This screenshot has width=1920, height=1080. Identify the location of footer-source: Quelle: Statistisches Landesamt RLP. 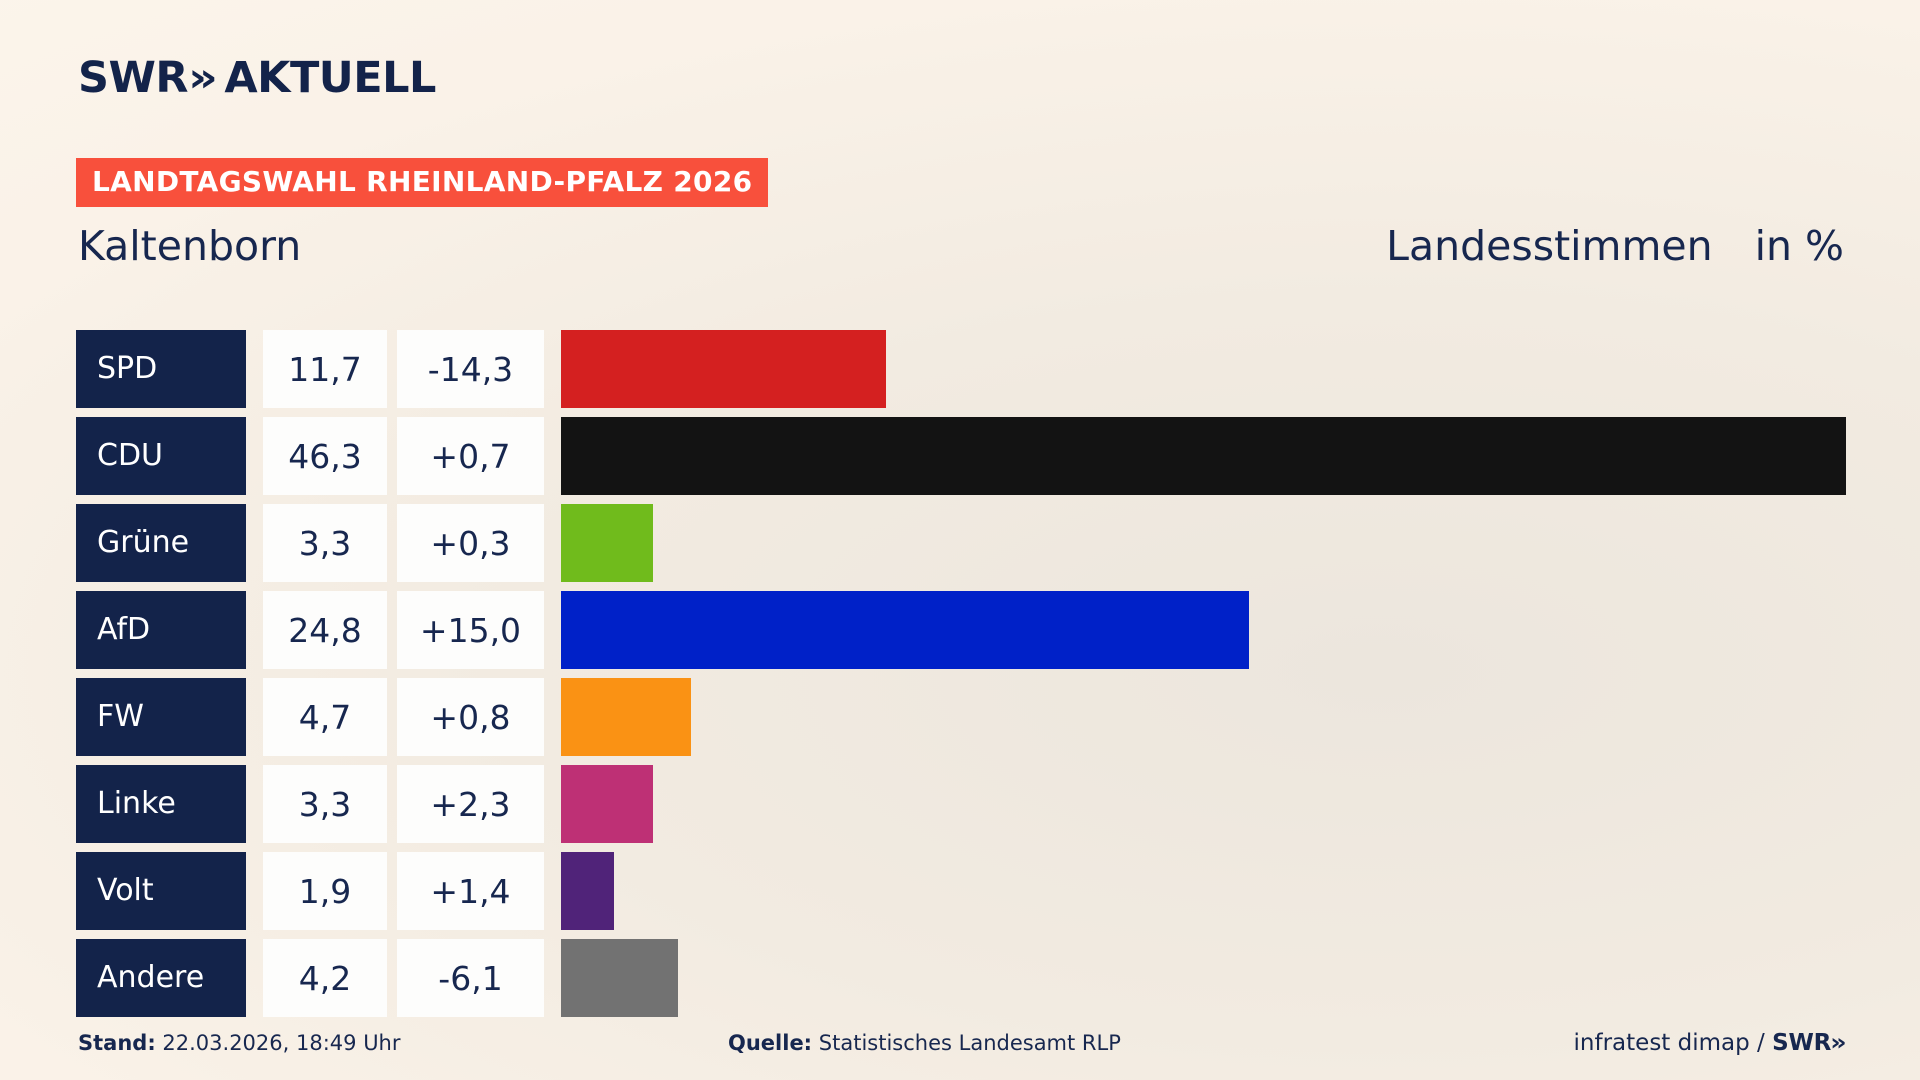
(924, 1043).